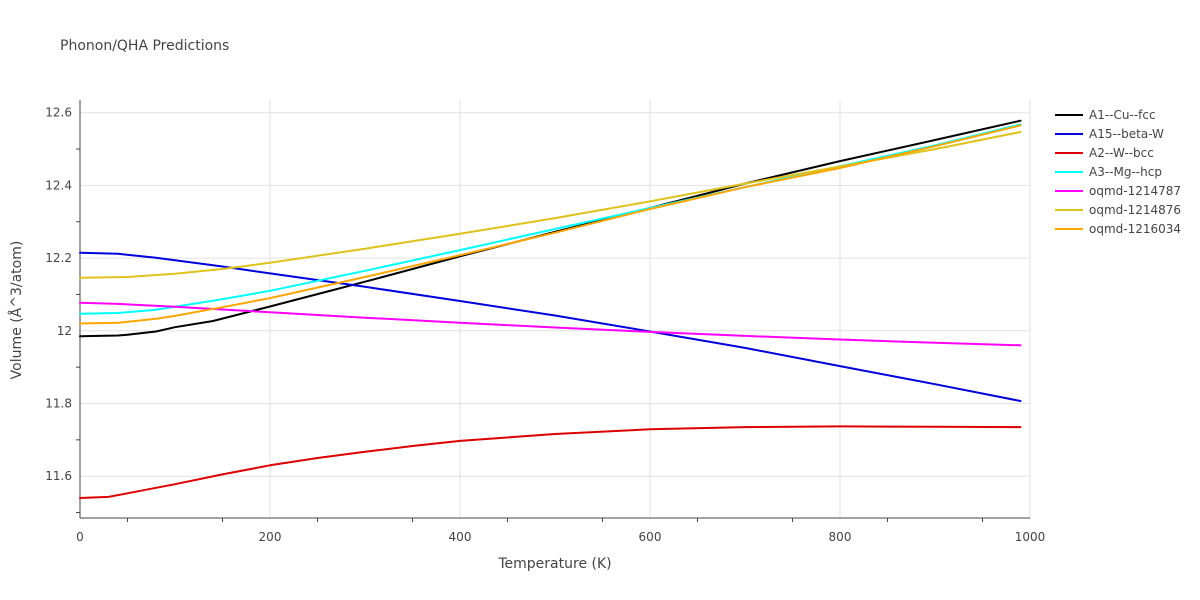 Image resolution: width=1200 pixels, height=600 pixels. What do you see at coordinates (650, 537) in the screenshot?
I see `x-tick-label: 600` at bounding box center [650, 537].